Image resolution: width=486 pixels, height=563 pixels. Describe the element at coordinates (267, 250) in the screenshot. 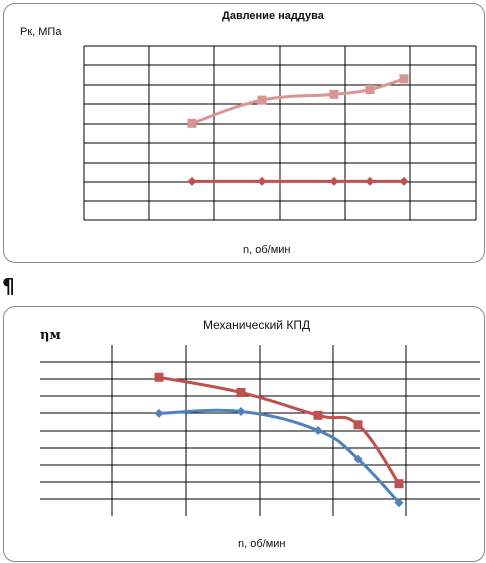

I see `x-axis-label-pressure: n, об/мин` at that location.